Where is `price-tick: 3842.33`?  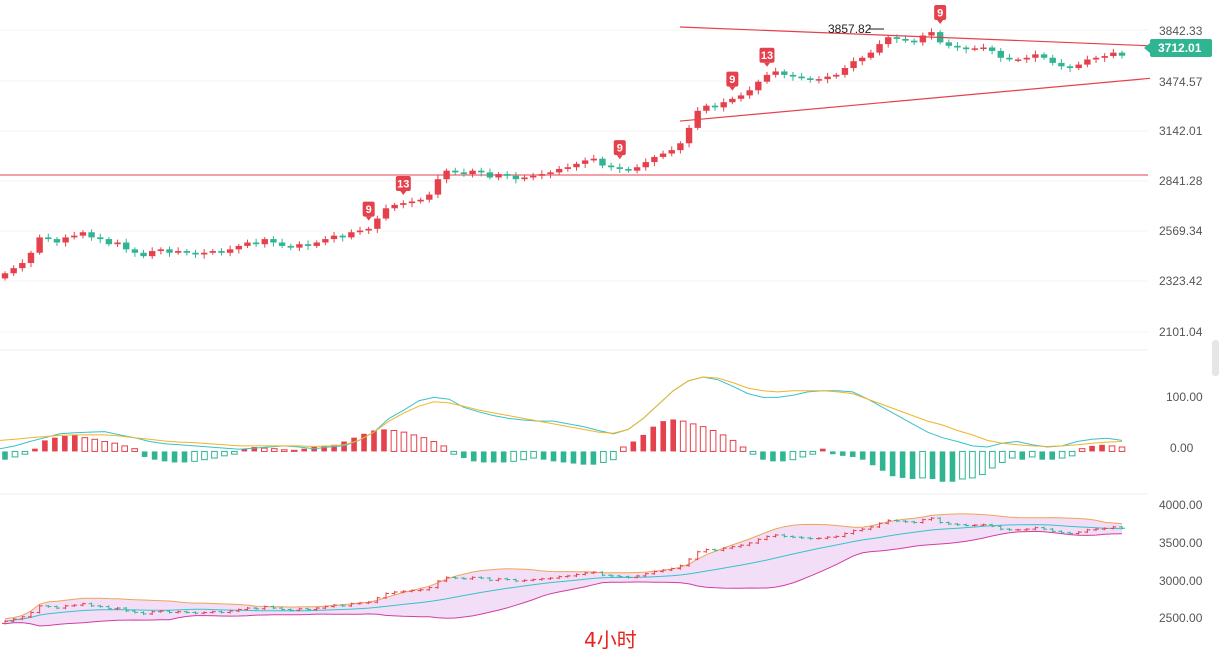 price-tick: 3842.33 is located at coordinates (1181, 31).